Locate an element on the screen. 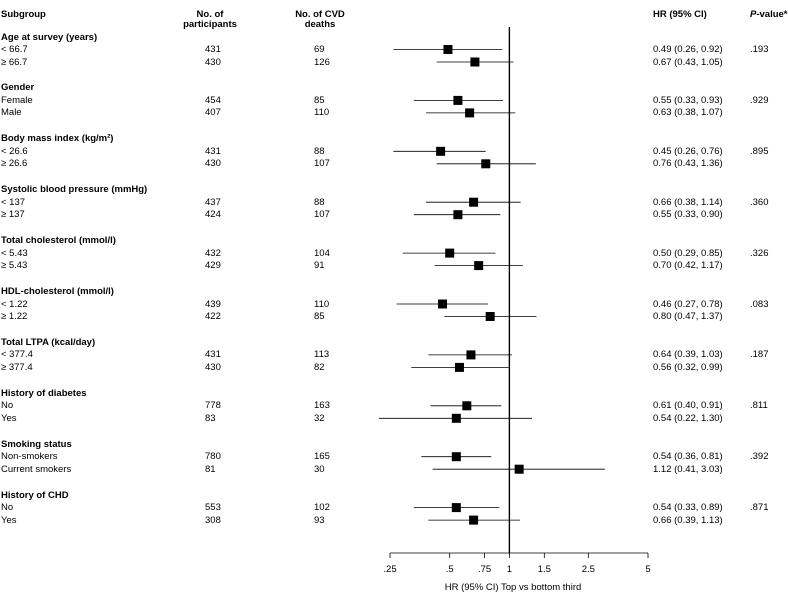 This screenshot has height=595, width=788. row-participants: 422 is located at coordinates (213, 316).